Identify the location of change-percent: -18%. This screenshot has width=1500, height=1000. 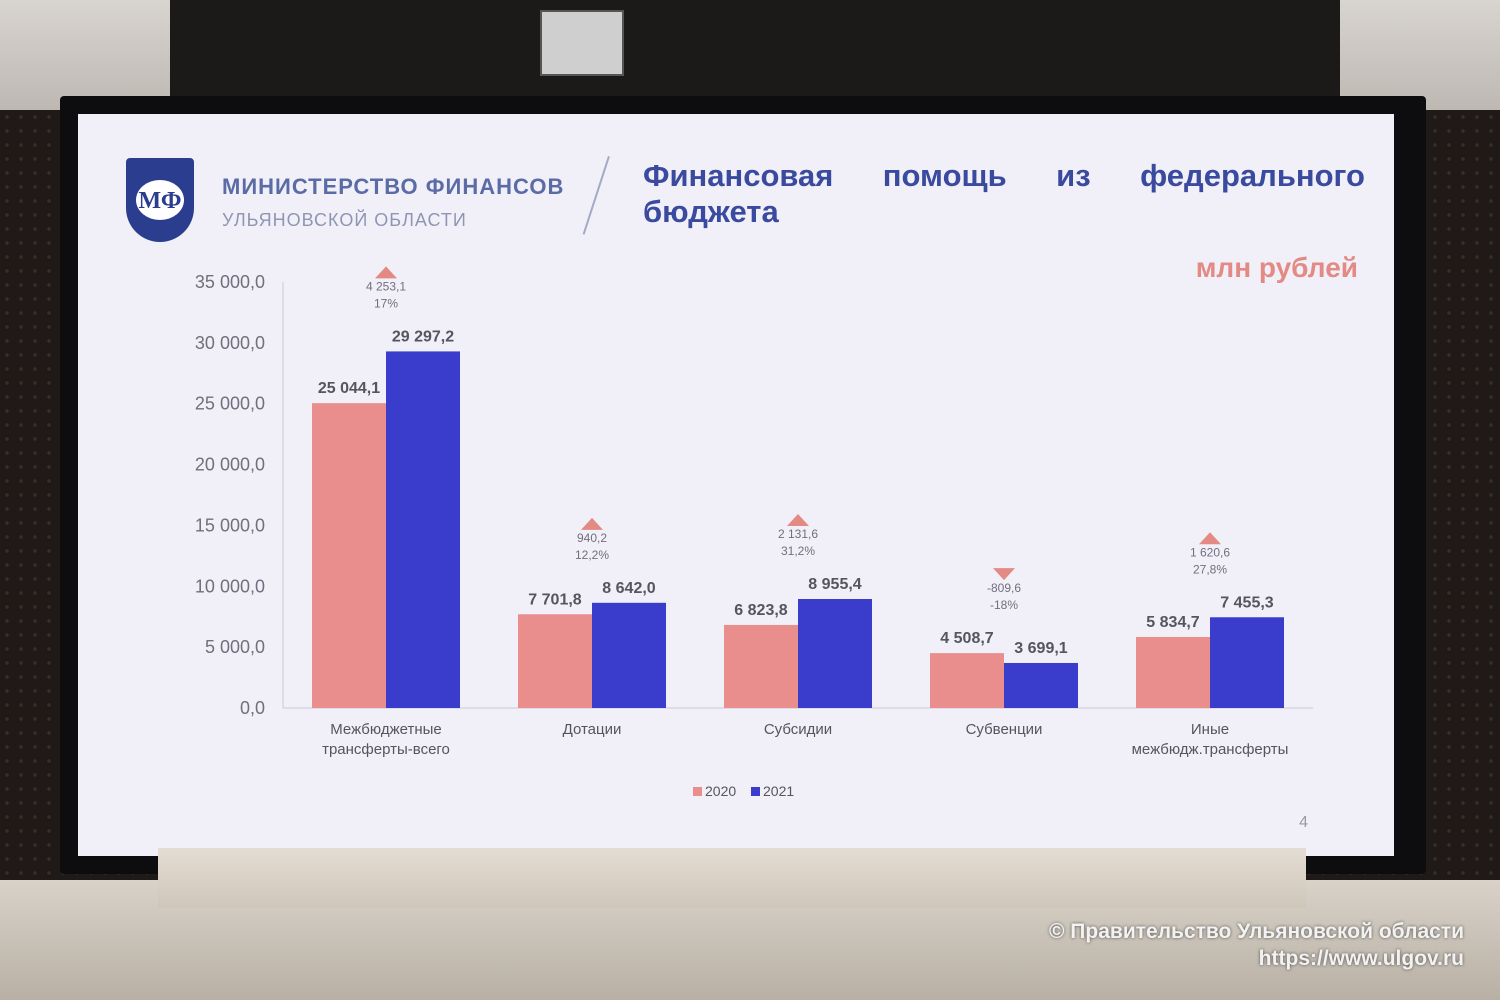
(1004, 605).